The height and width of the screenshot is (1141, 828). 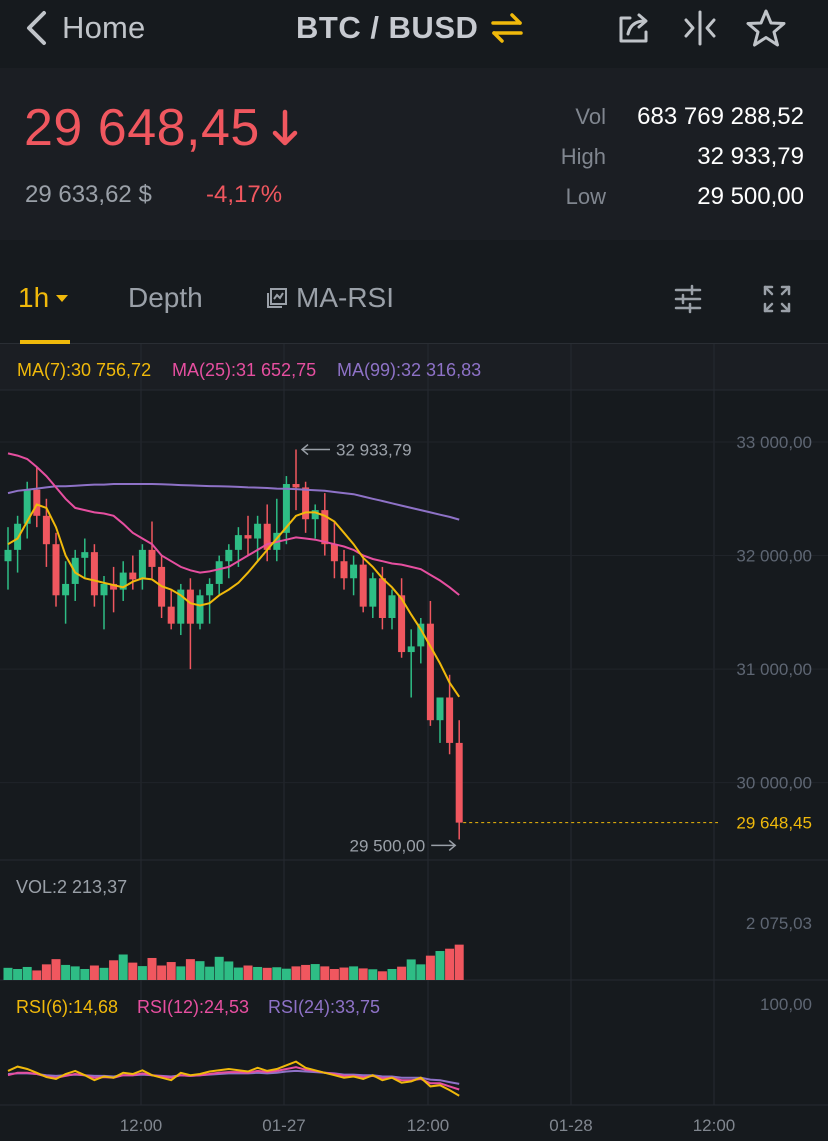 I want to click on swap-arrows-icon, so click(x=507, y=28).